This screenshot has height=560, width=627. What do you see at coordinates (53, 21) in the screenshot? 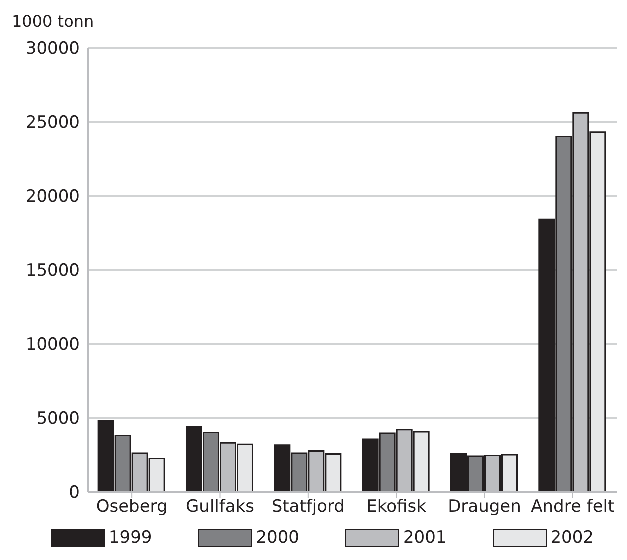
I see `y-axis-title: 1000 tonn` at bounding box center [53, 21].